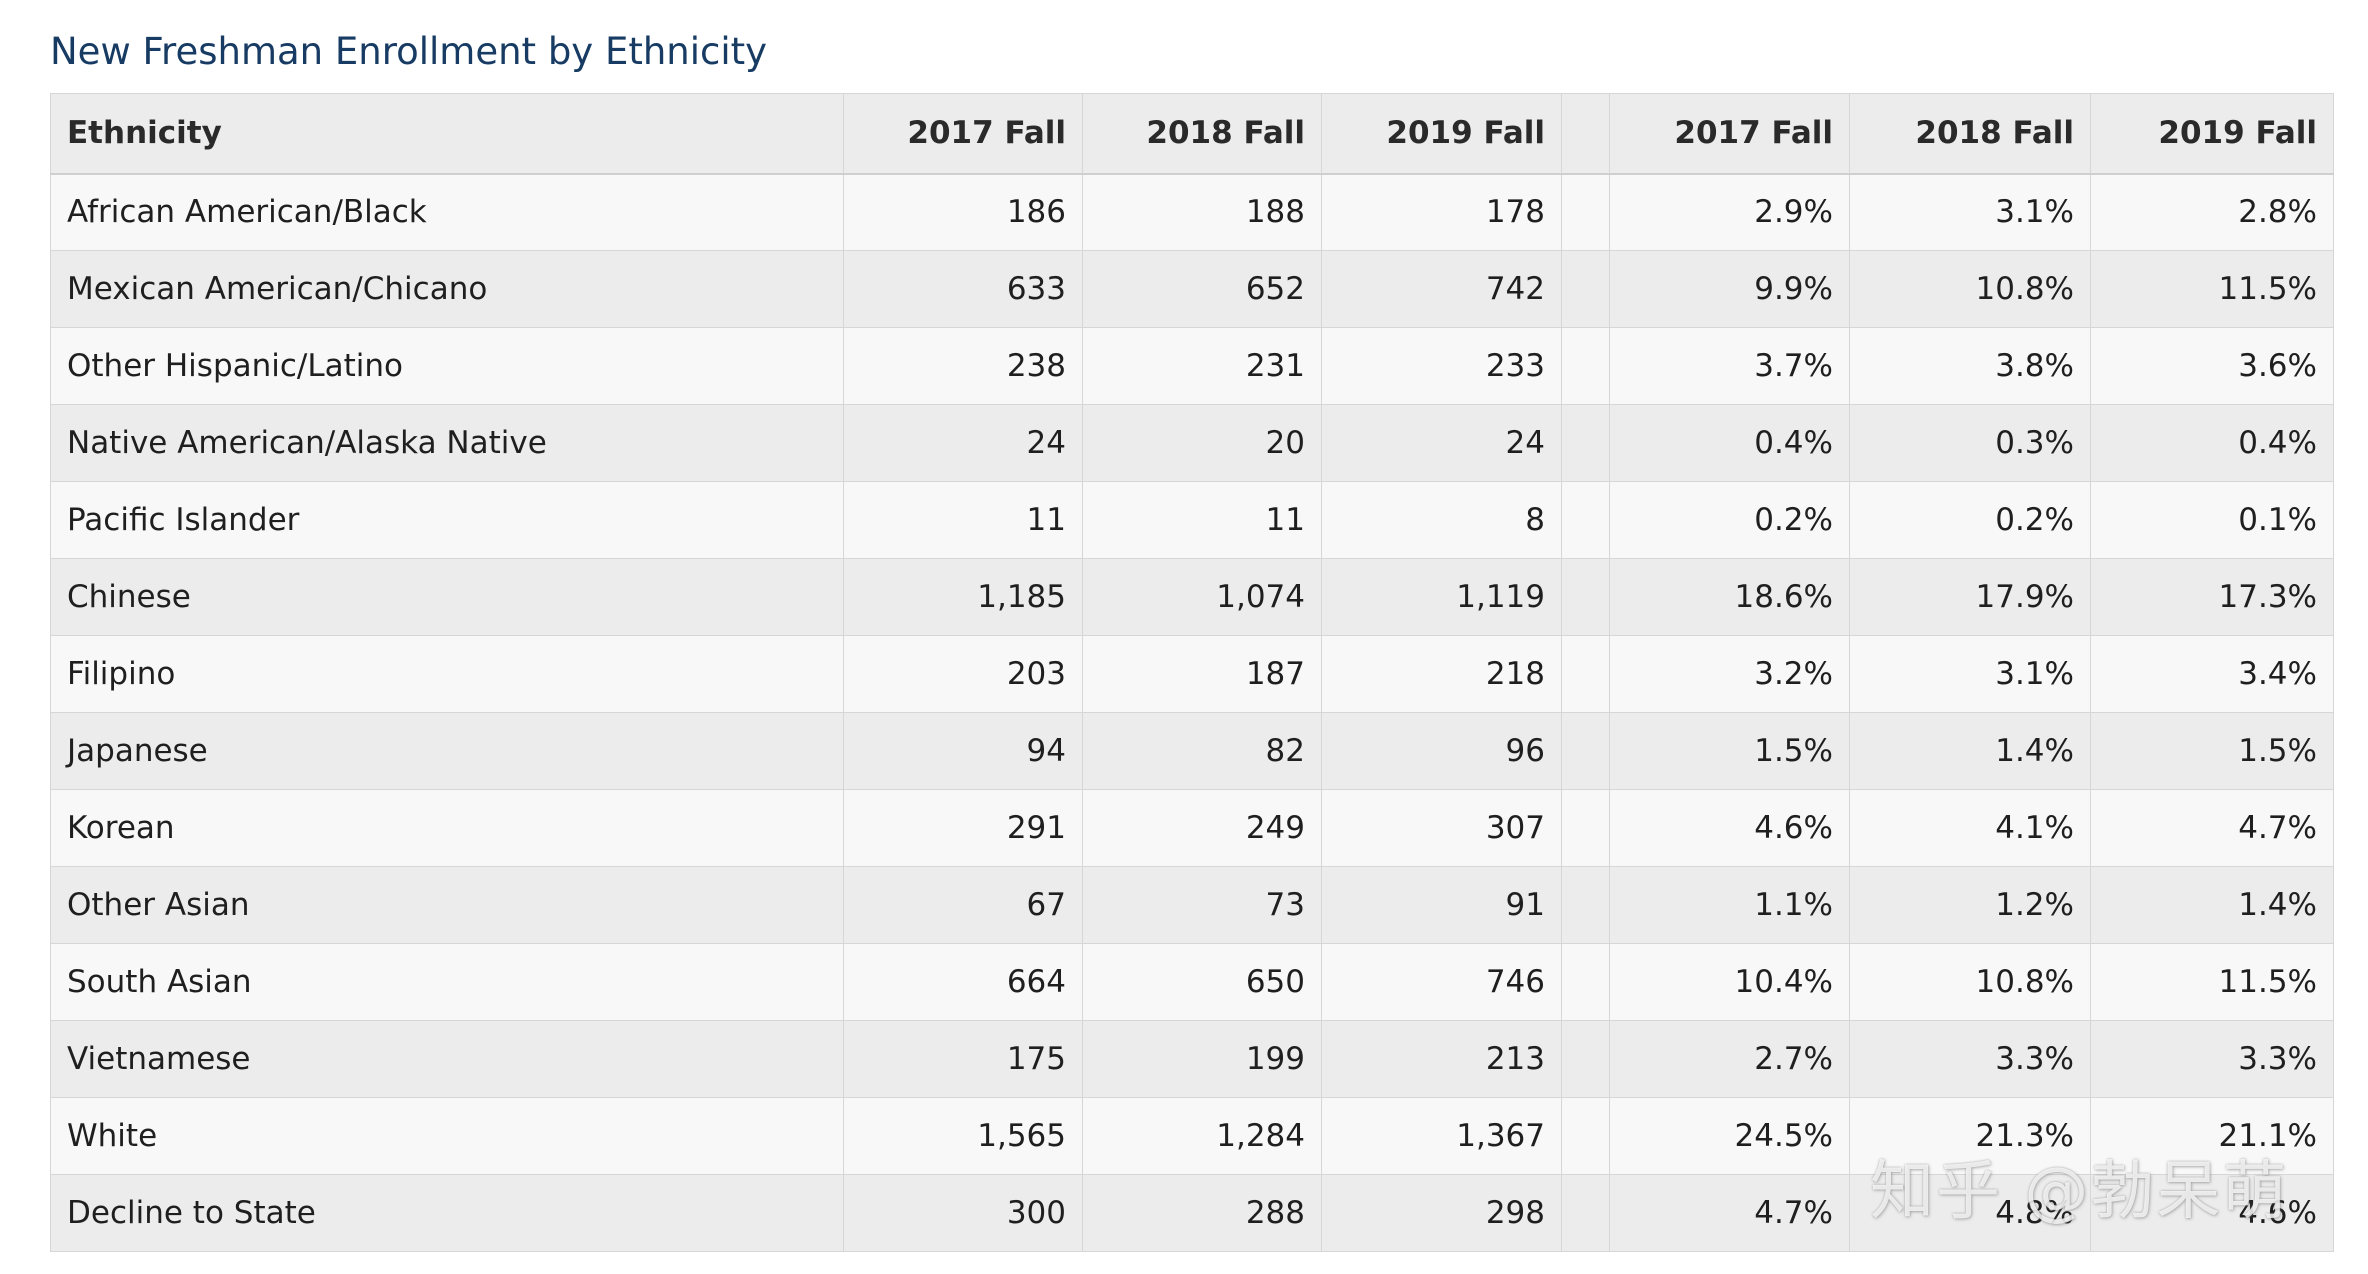 This screenshot has width=2368, height=1274. I want to click on count-2017-cell: 11, so click(963, 520).